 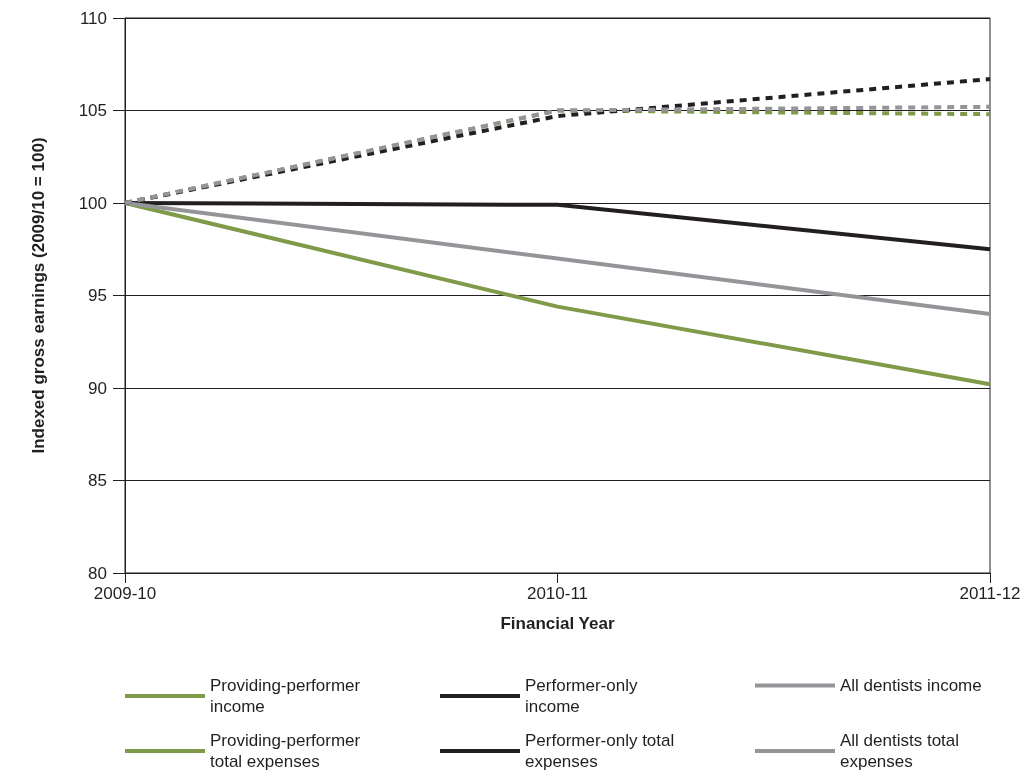 What do you see at coordinates (584, 696) in the screenshot?
I see `legend-label: Performer-only income` at bounding box center [584, 696].